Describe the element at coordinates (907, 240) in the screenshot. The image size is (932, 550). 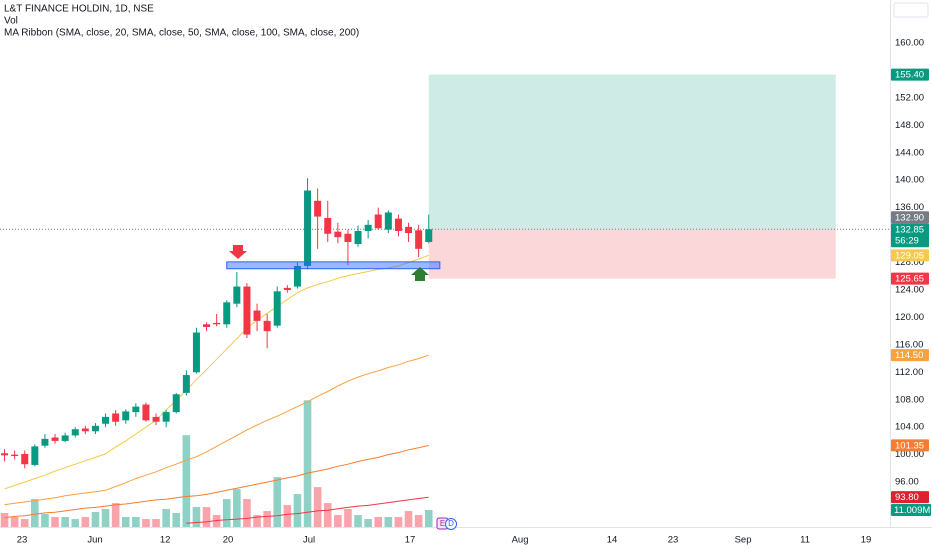
I see `countdown-label: 56:29` at that location.